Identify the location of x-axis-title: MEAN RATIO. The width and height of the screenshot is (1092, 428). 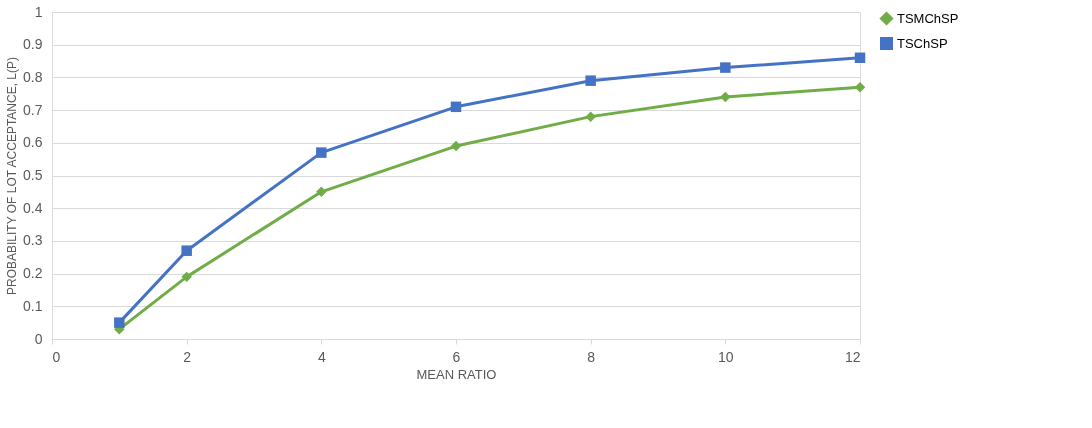
(456, 374).